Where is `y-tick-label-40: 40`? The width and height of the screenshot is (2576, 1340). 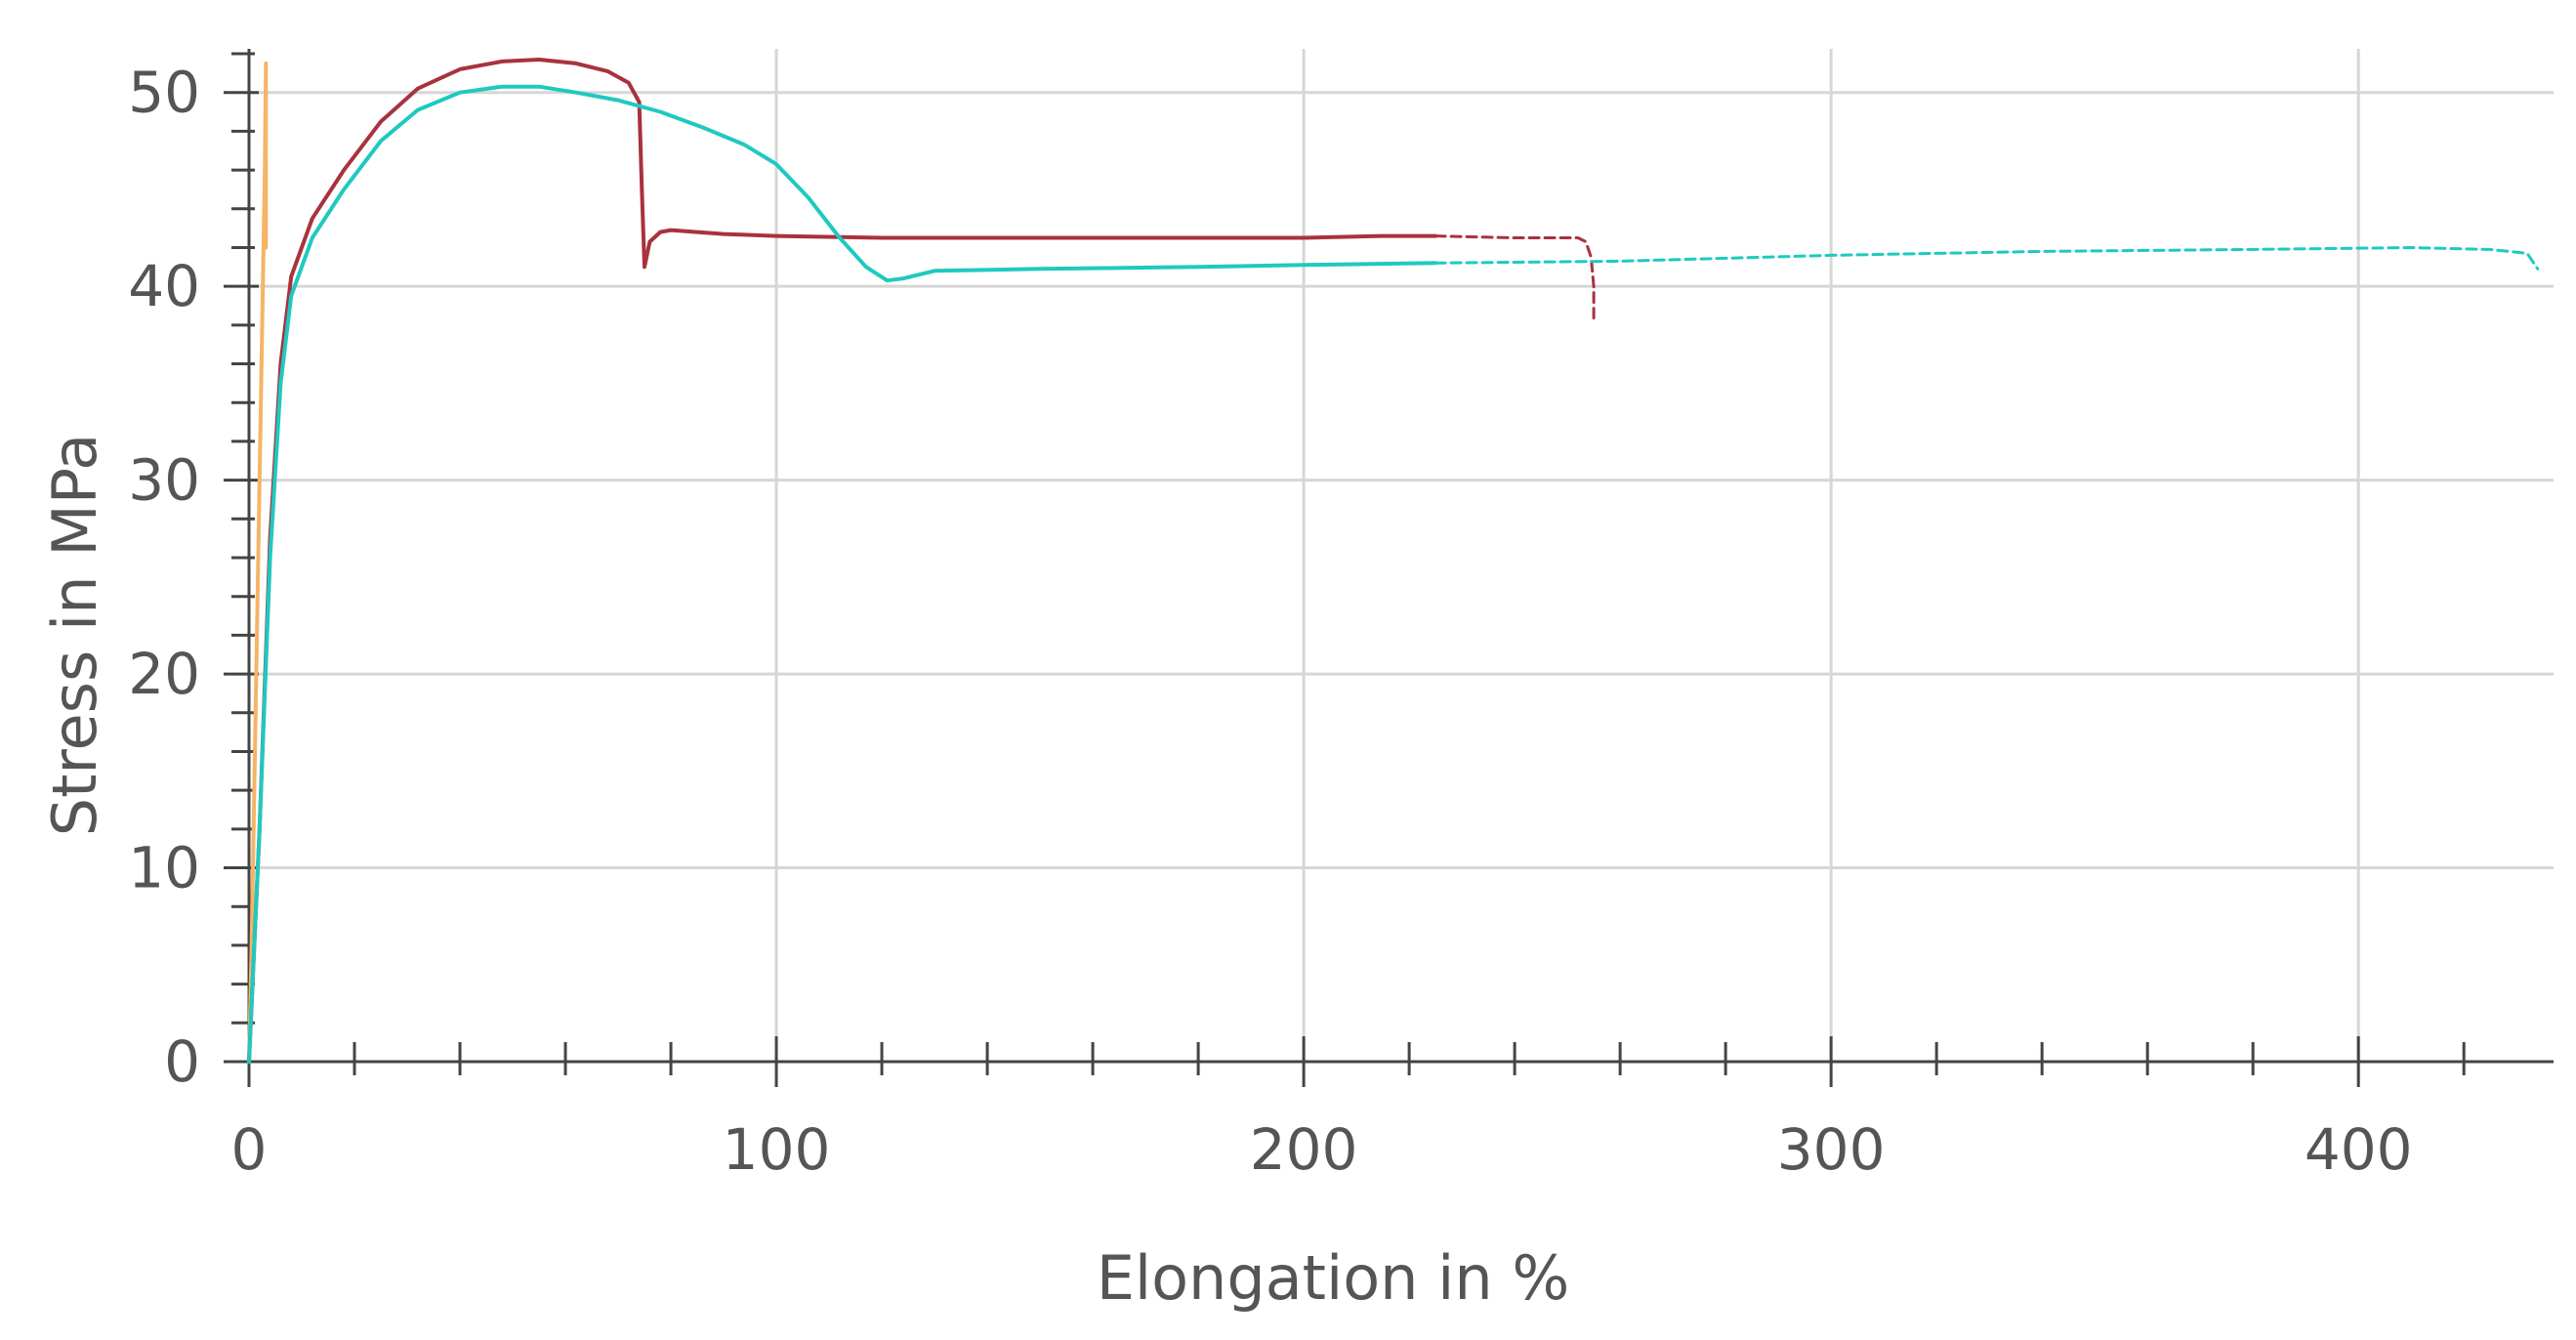 y-tick-label-40: 40 is located at coordinates (164, 286).